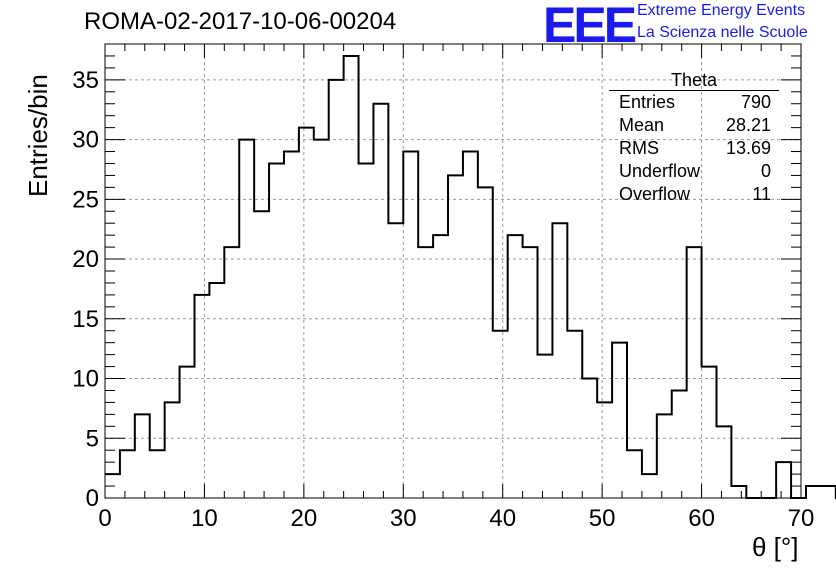  What do you see at coordinates (85, 80) in the screenshot?
I see `y-tick-label: 35` at bounding box center [85, 80].